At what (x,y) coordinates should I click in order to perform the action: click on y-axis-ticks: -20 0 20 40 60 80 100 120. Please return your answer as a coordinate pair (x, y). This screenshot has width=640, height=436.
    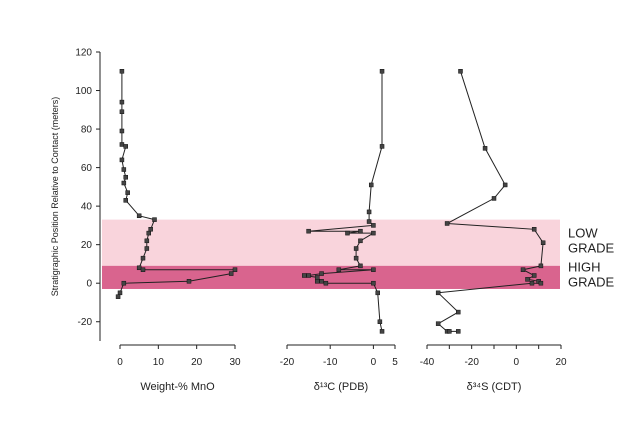
    Looking at the image, I should click on (87, 188).